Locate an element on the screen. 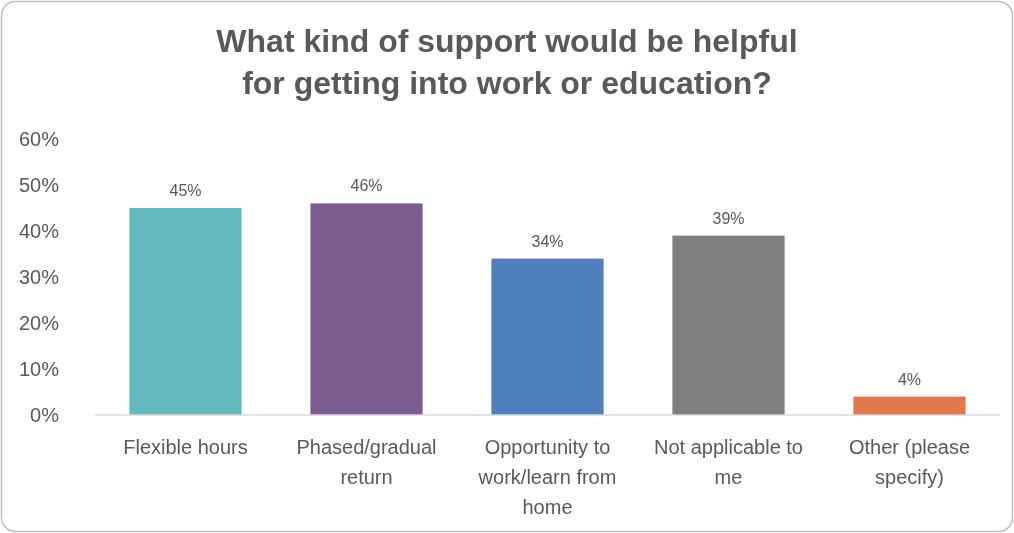 The image size is (1014, 533). x-tick-label: Phased/gradual return is located at coordinates (366, 462).